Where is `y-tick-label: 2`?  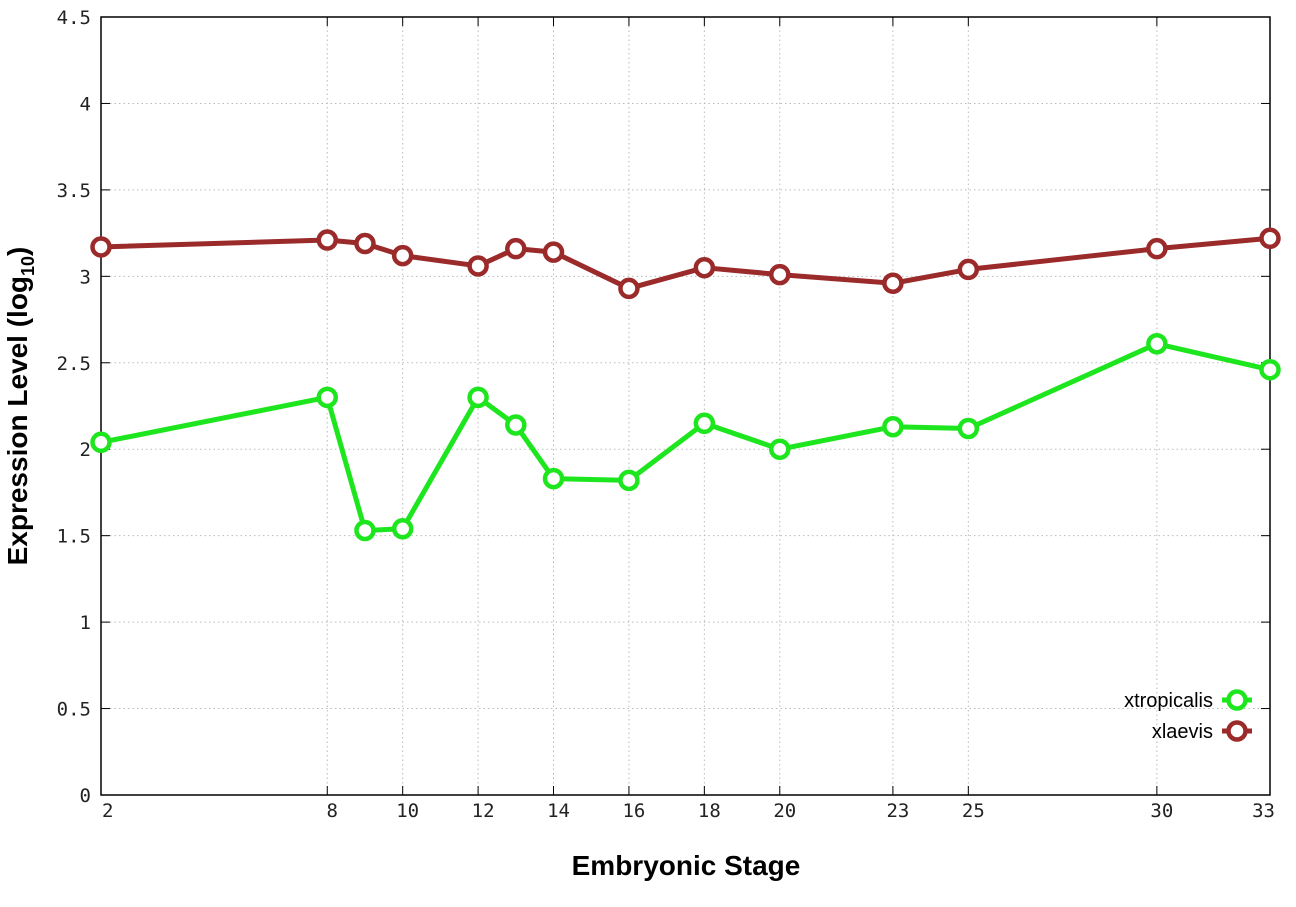
y-tick-label: 2 is located at coordinates (85, 450).